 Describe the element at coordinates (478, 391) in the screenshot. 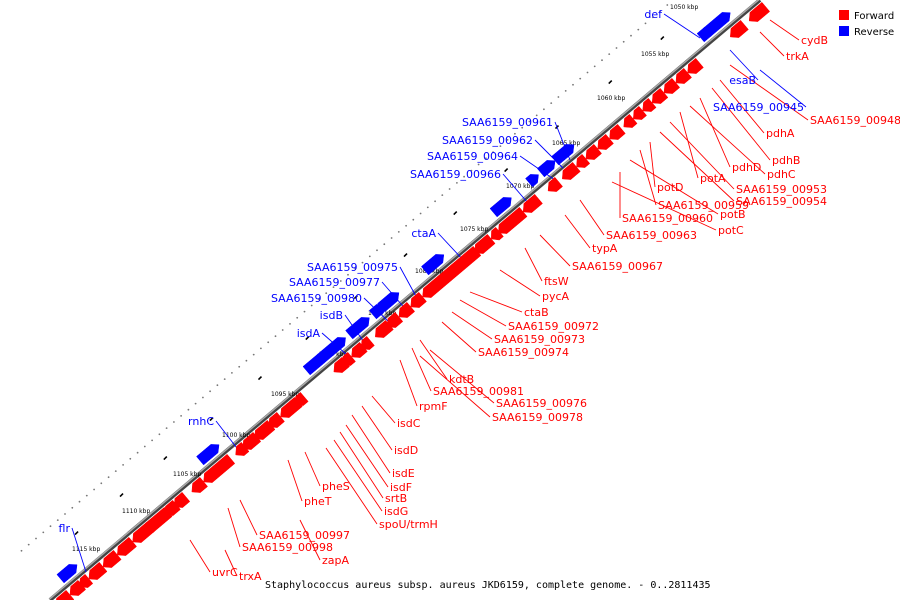

I see `gene-label-saa6159-00981: SAA6159_00981` at that location.